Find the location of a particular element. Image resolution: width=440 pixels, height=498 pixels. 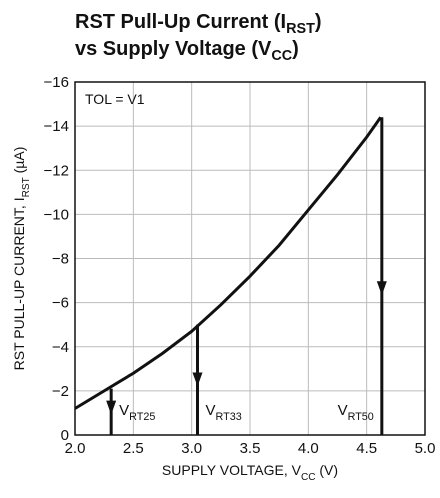

threshold-label-sub: RT33 is located at coordinates (229, 417).